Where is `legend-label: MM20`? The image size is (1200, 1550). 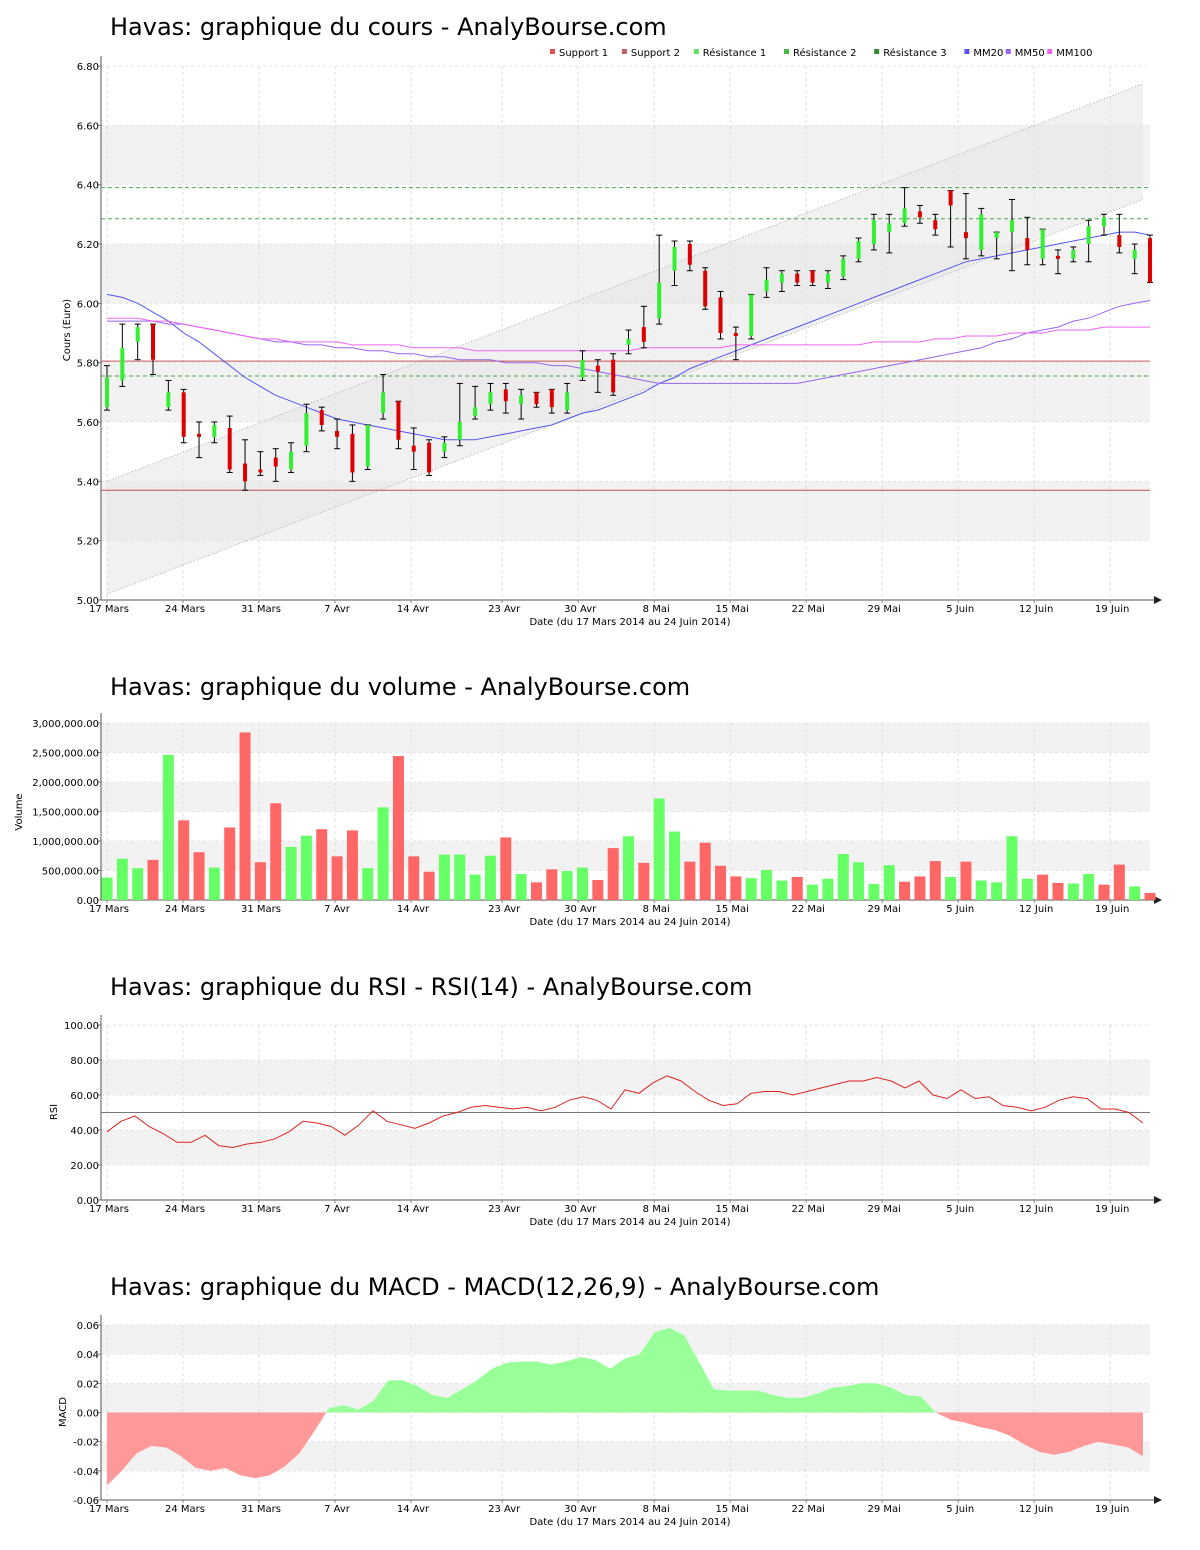 legend-label: MM20 is located at coordinates (988, 53).